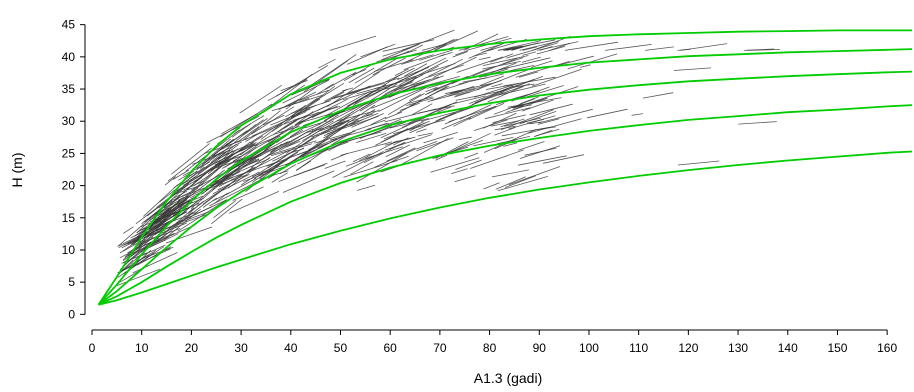  Describe the element at coordinates (391, 348) in the screenshot. I see `x-tick-label: 60` at that location.